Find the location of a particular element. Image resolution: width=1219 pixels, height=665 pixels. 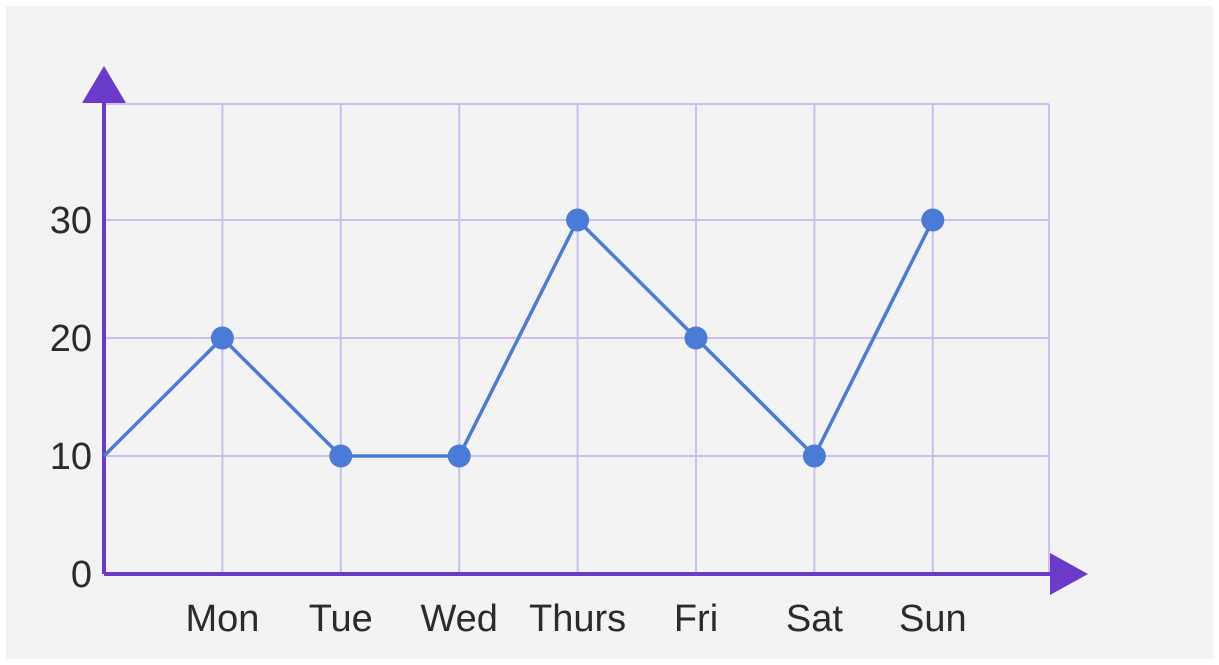

y-axis-arrow is located at coordinates (104, 84).